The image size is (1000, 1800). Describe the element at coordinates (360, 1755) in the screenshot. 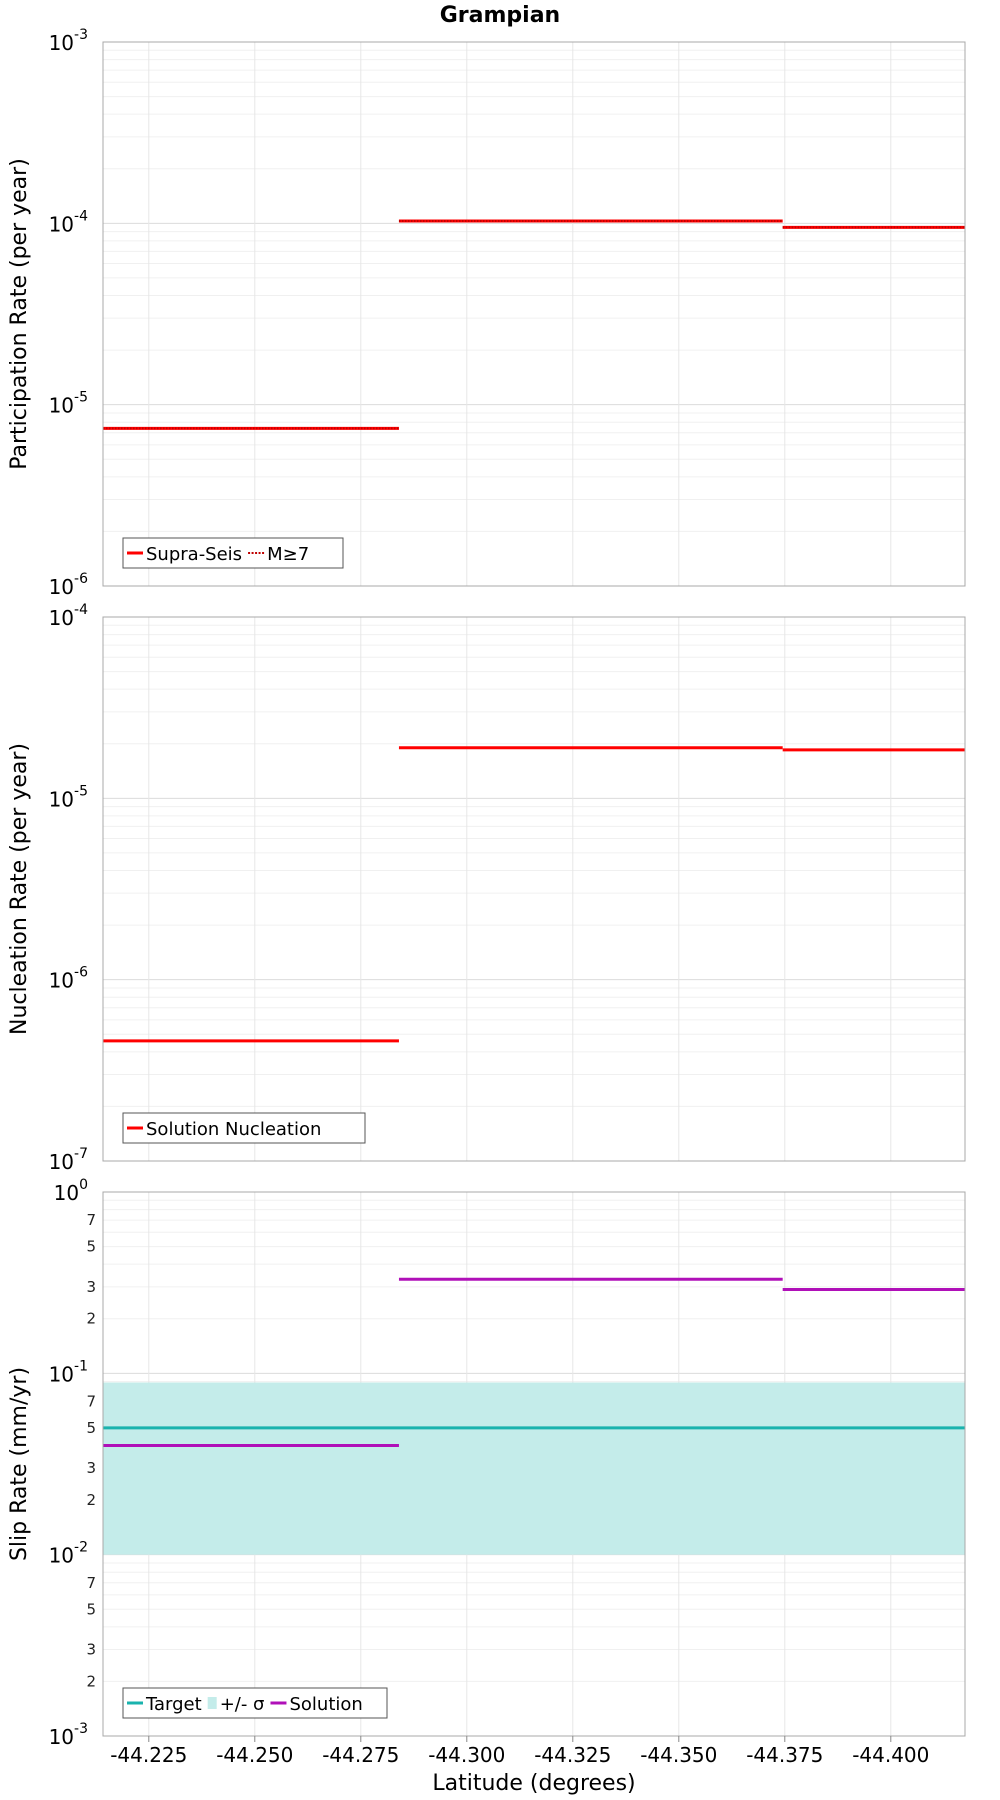

I see `x-tick-label: -44.275` at that location.